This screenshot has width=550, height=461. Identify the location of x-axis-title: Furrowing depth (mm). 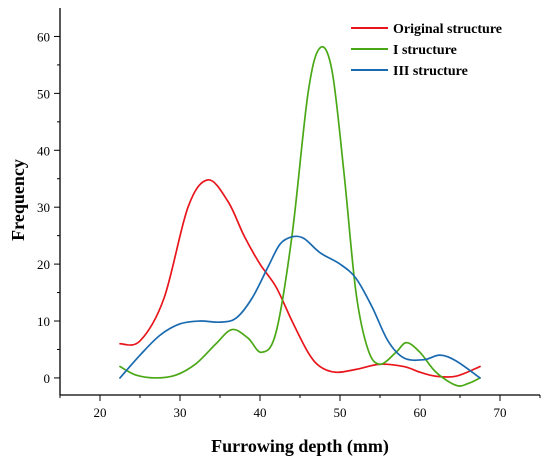
(300, 446).